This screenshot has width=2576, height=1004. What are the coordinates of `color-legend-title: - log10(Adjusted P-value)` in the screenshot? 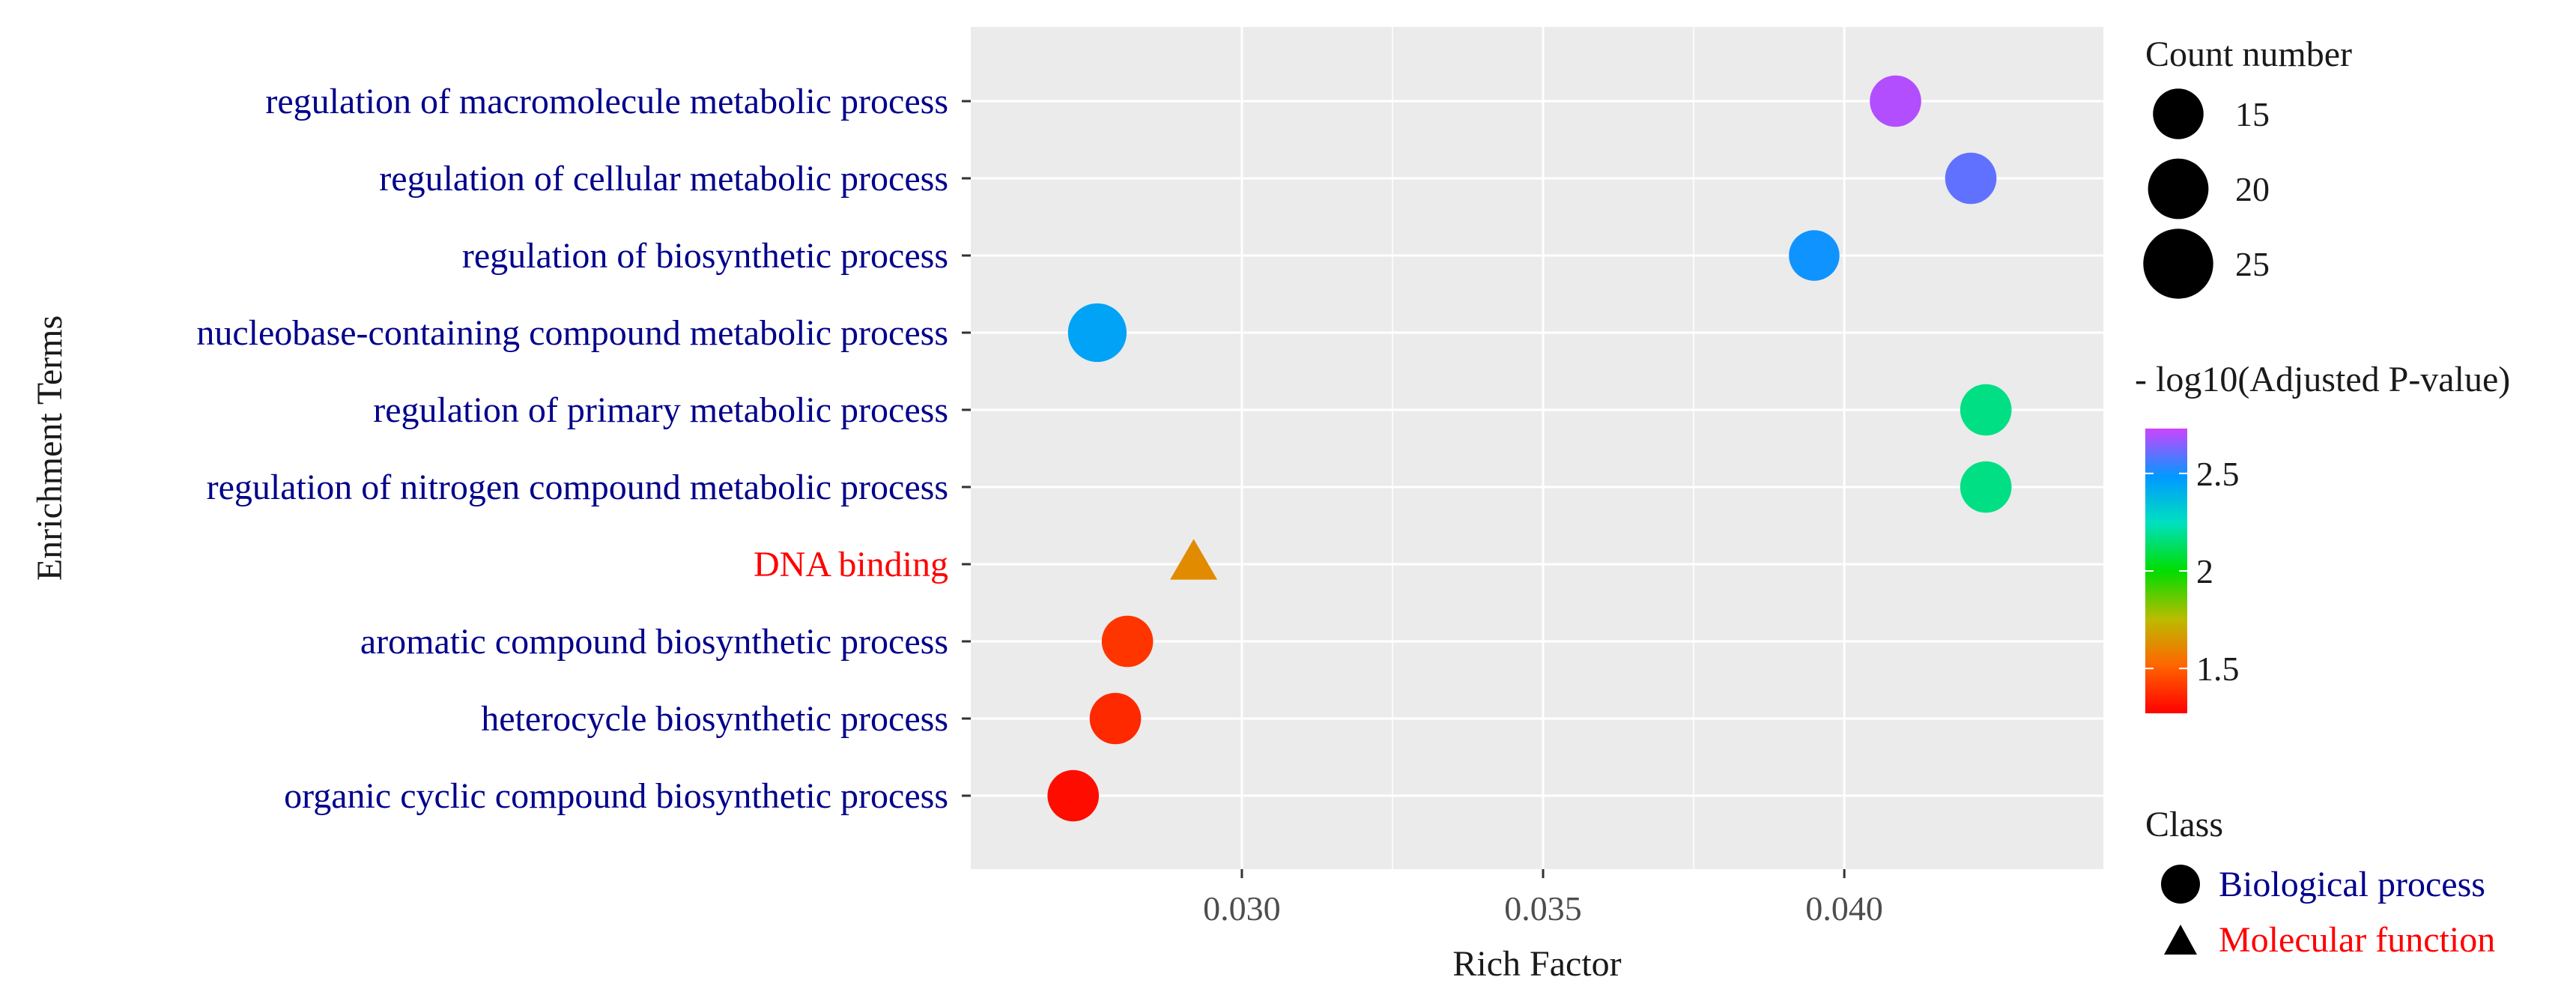 It's located at (2322, 379).